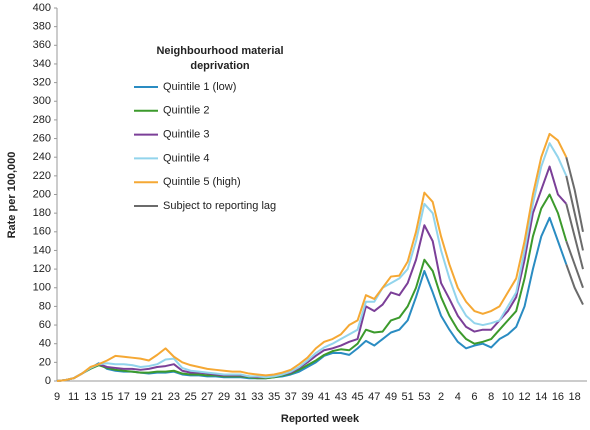  I want to click on y-tick-label: 180, so click(42, 213).